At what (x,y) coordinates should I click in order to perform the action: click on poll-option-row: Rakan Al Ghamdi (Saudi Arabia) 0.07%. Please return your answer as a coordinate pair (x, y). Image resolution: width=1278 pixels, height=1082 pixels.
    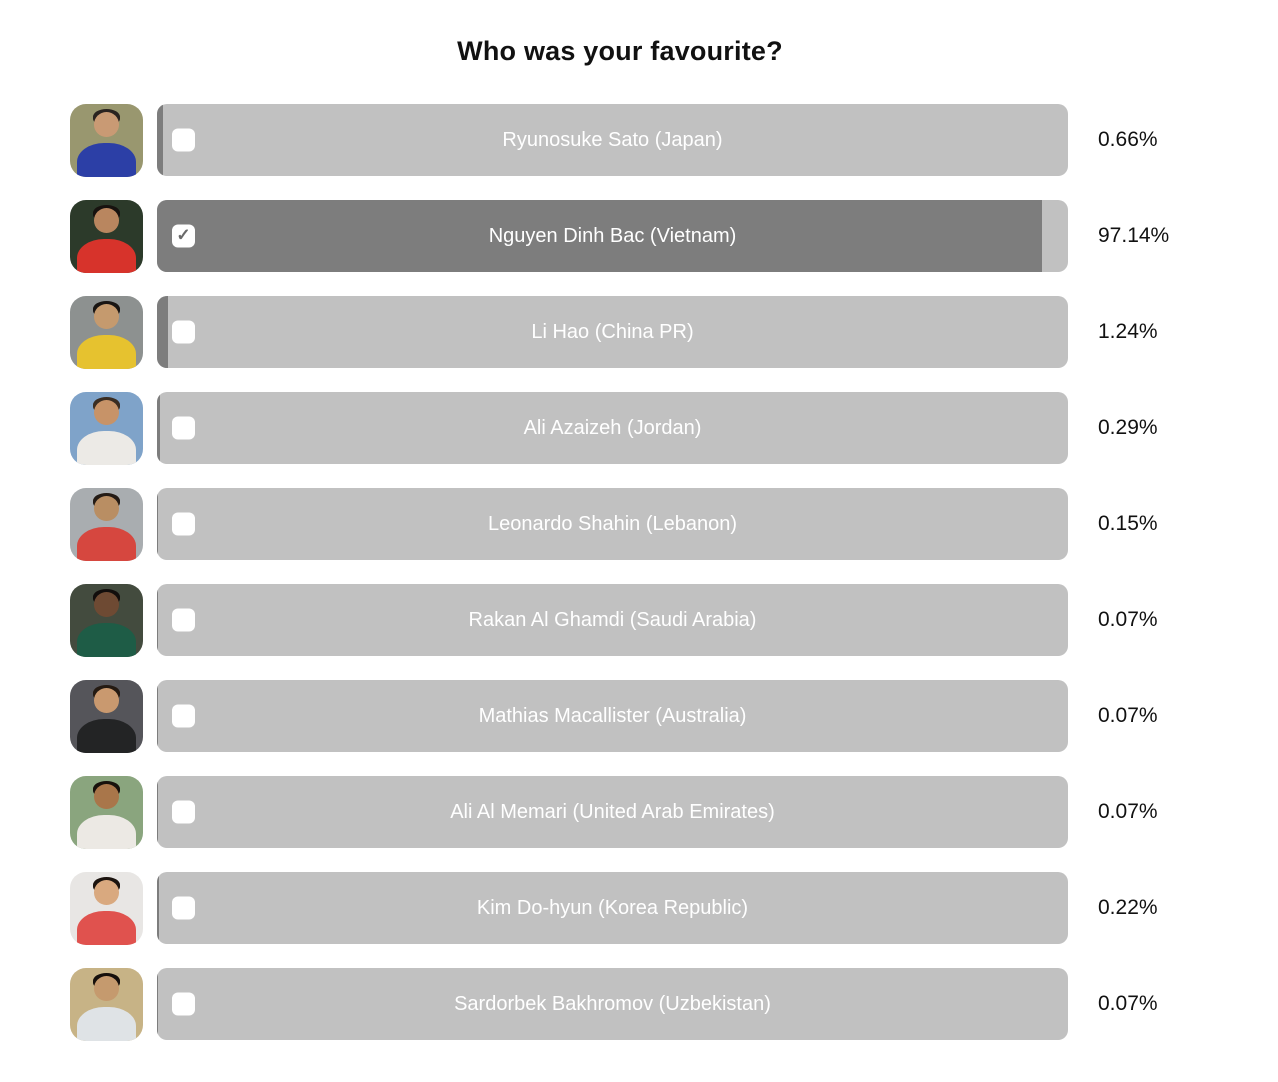
    Looking at the image, I should click on (674, 620).